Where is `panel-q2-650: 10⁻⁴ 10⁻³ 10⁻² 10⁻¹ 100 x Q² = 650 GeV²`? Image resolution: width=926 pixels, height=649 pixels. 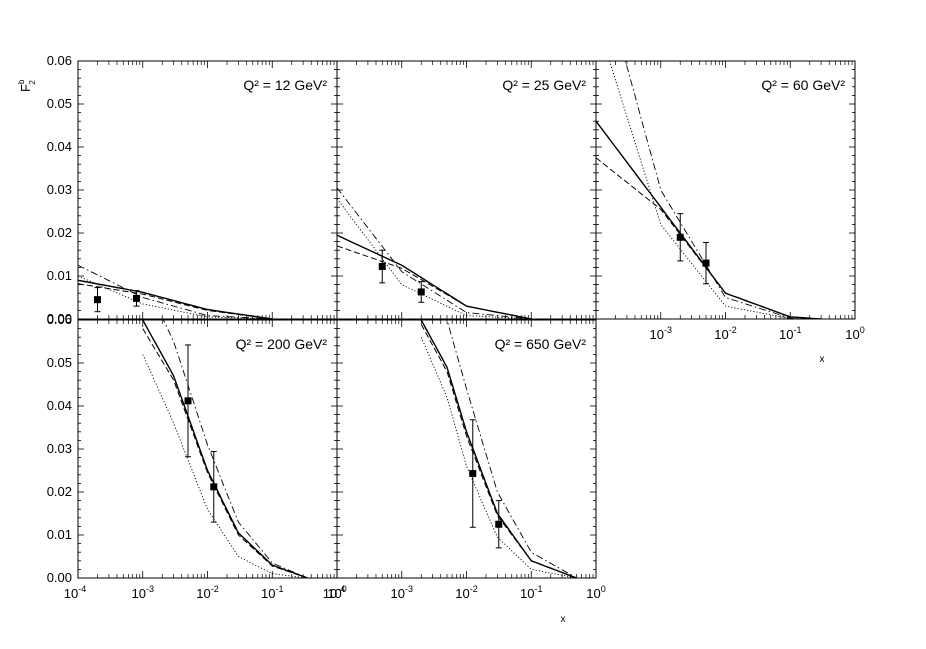
panel-q2-650: 10⁻⁴ 10⁻³ 10⁻² 10⁻¹ 100 x Q² = 650 GeV² is located at coordinates (464, 472).